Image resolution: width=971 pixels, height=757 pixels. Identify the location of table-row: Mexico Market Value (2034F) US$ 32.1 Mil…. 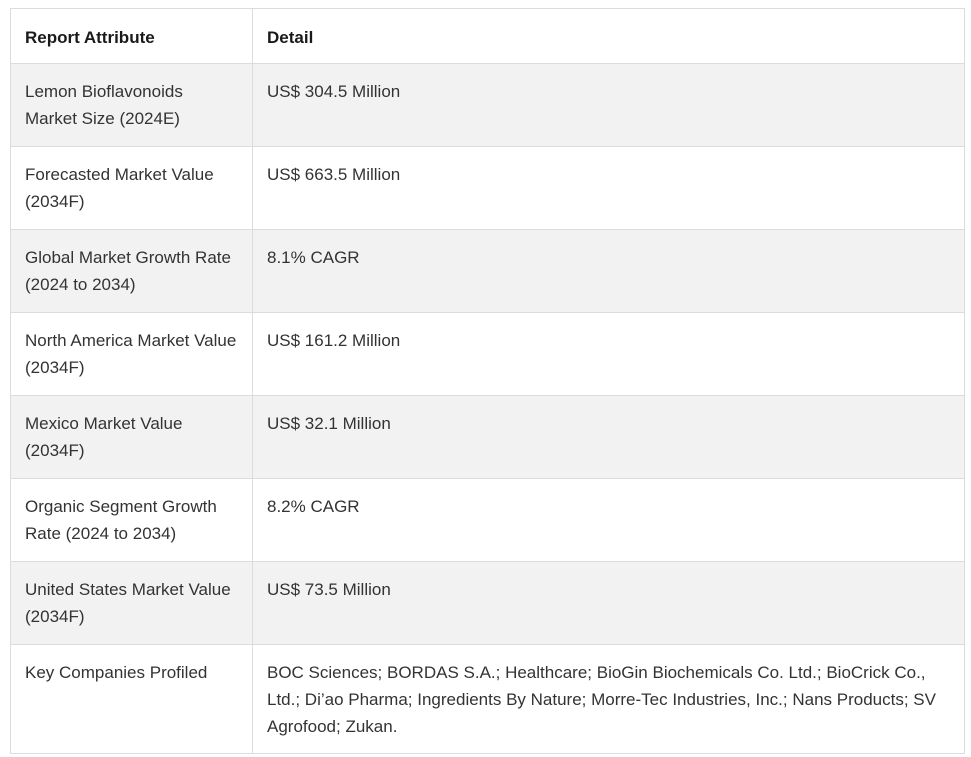
(487, 437).